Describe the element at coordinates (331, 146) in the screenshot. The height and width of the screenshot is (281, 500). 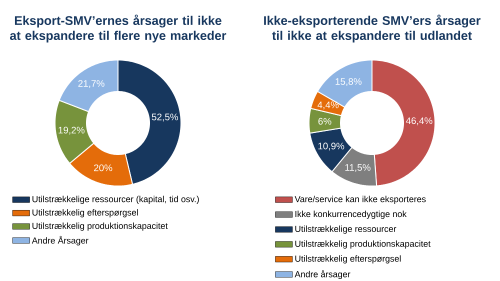
I see `data-label: 10,9%` at that location.